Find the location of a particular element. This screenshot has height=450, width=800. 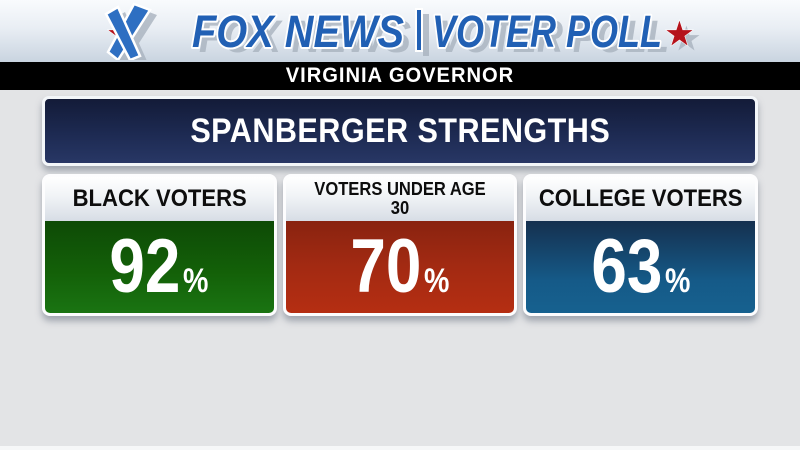

product-text-shadow: VOTER POLL is located at coordinates (554, 35).